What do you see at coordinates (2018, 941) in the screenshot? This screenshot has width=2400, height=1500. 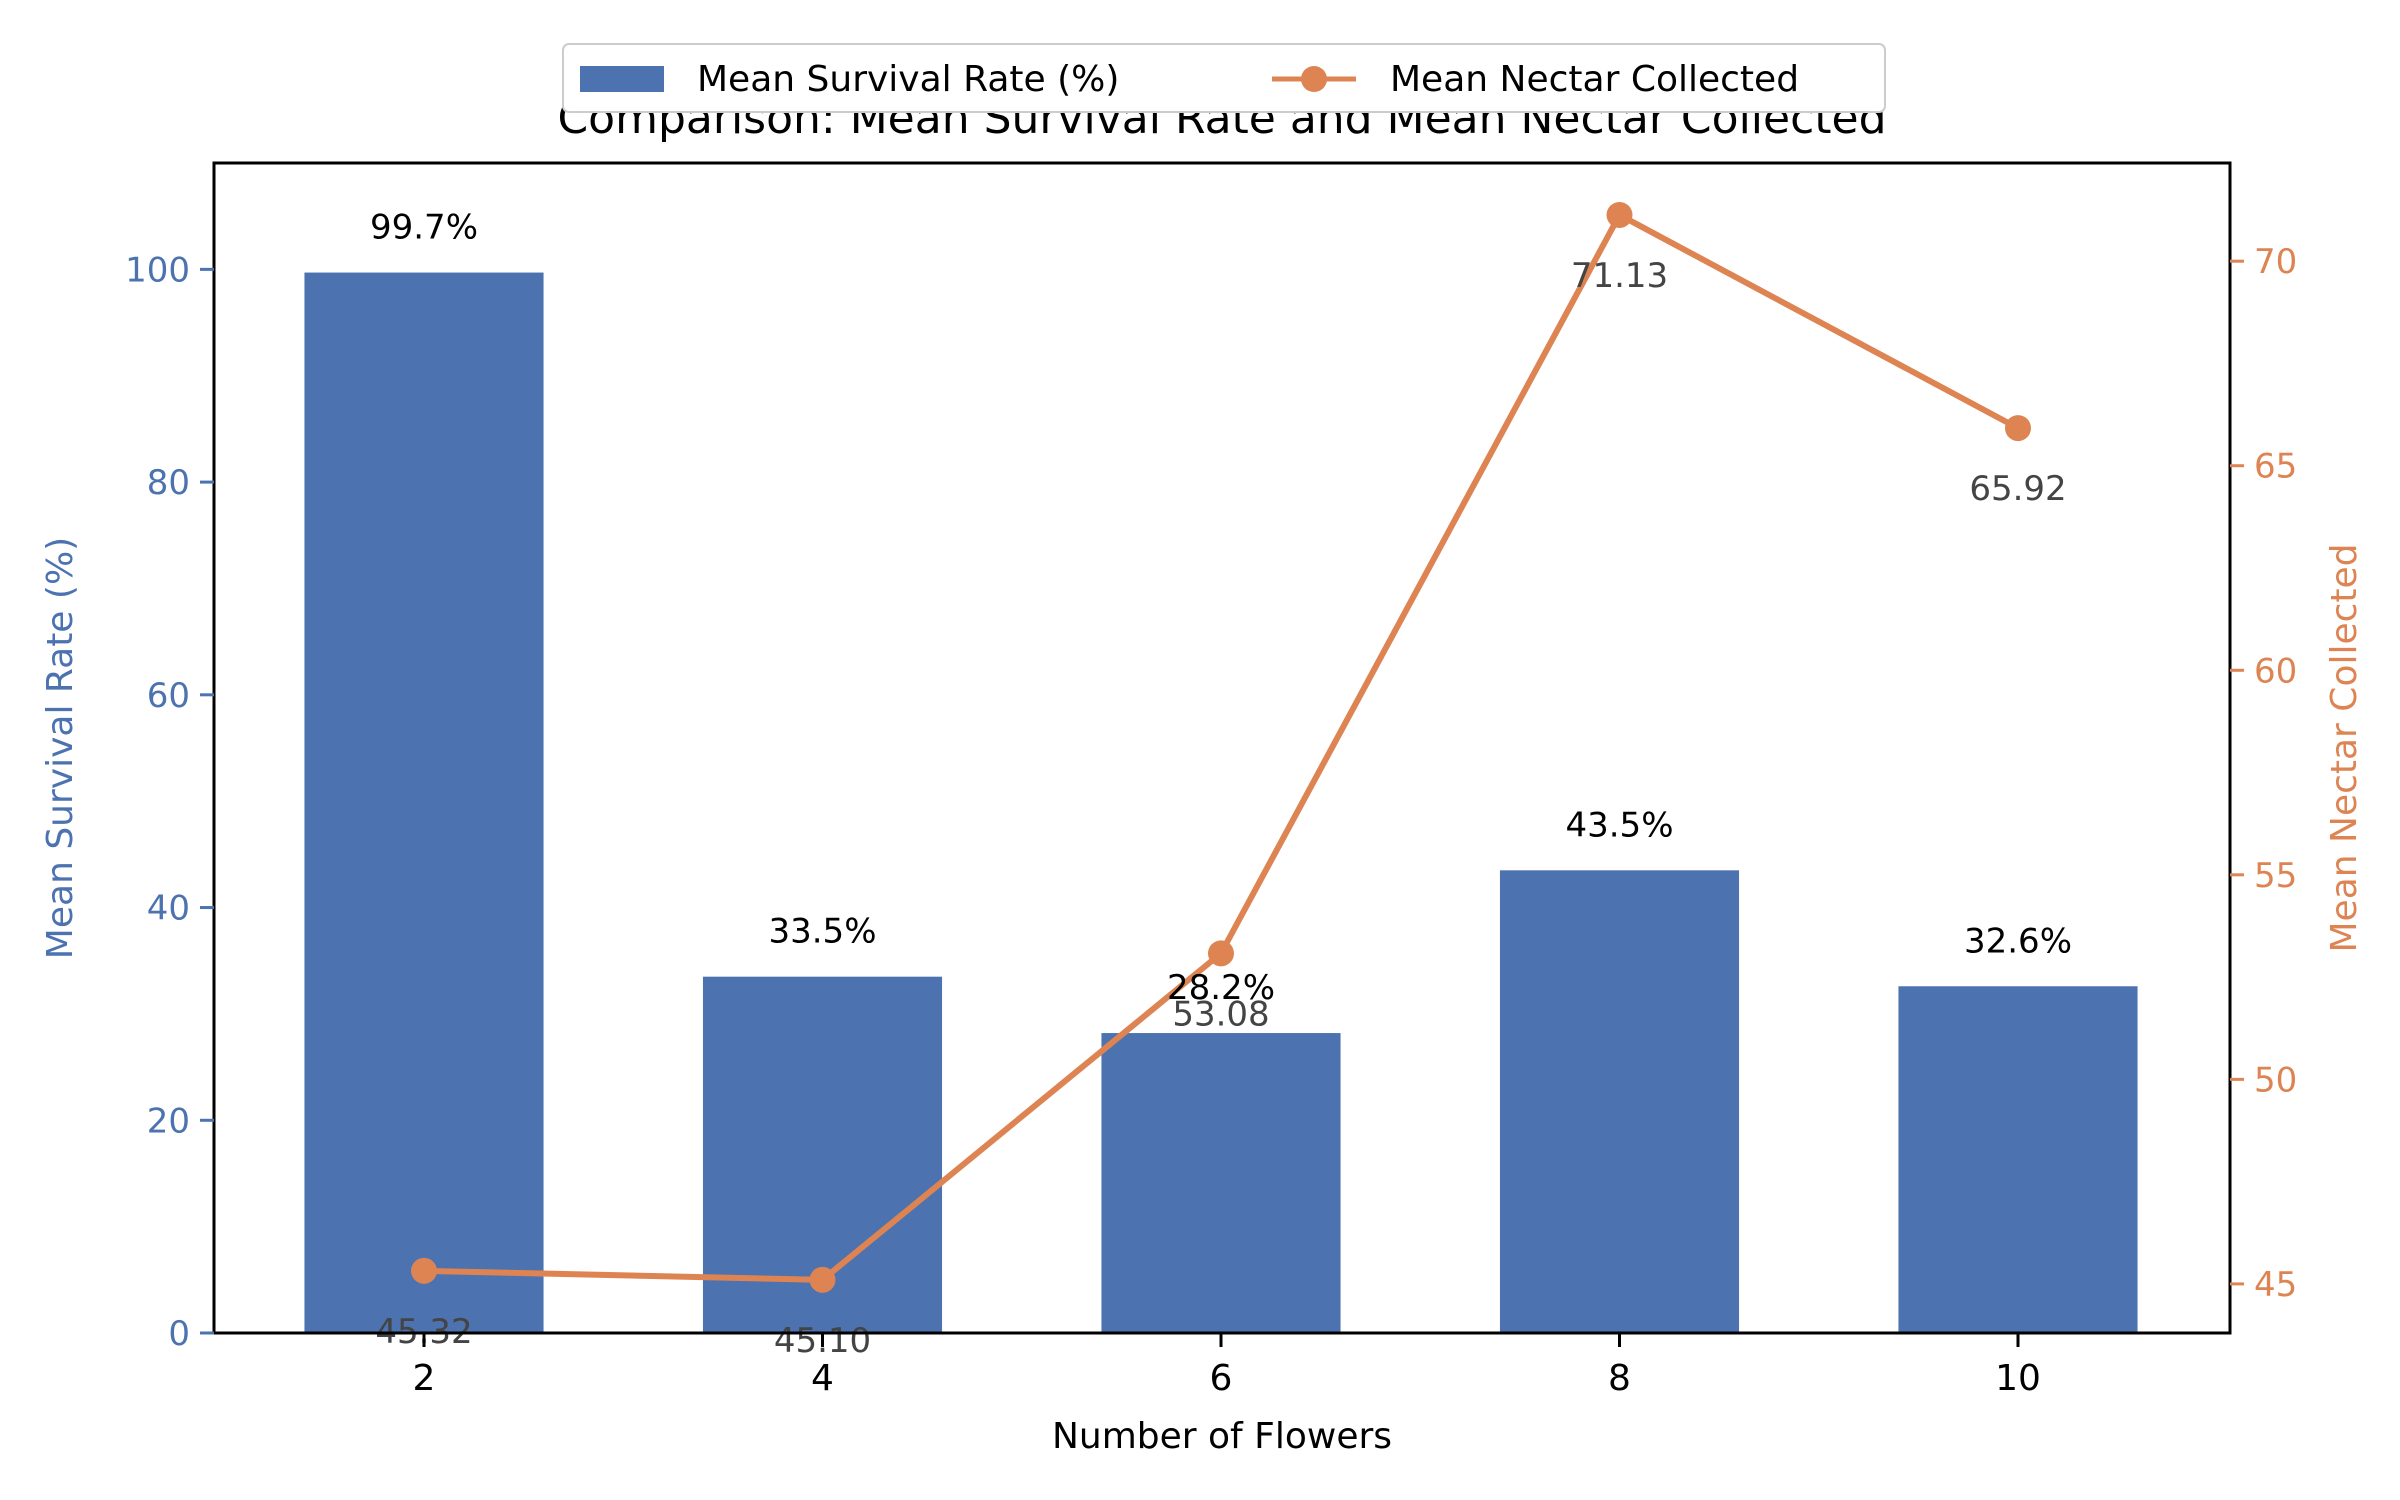 I see `bar-value-label: 32.6%` at bounding box center [2018, 941].